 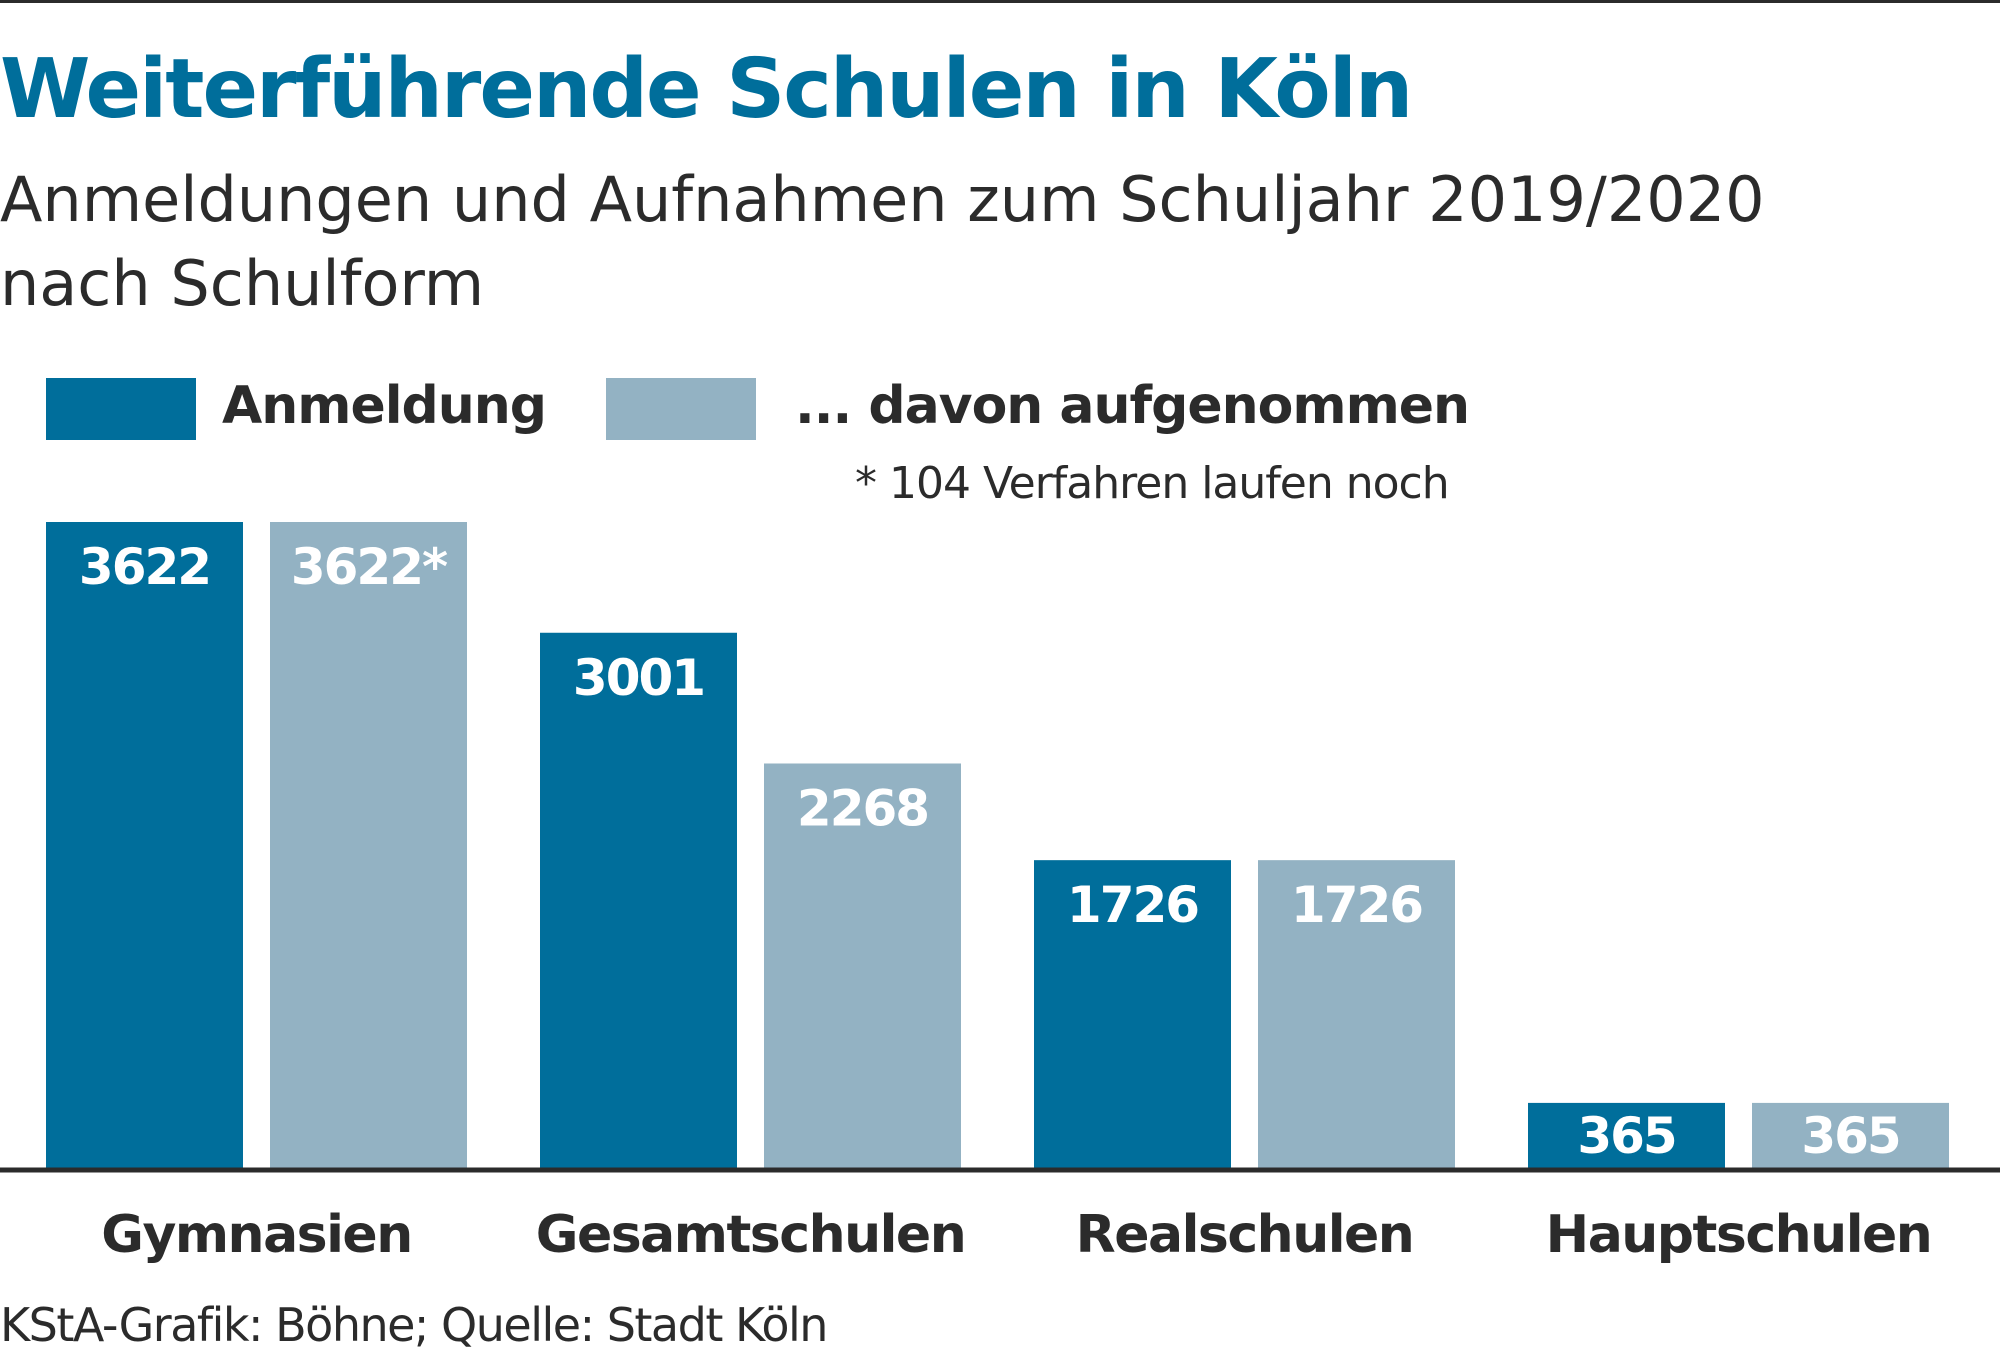 What do you see at coordinates (144, 845) in the screenshot?
I see `bar-gymnasien-anmeldung` at bounding box center [144, 845].